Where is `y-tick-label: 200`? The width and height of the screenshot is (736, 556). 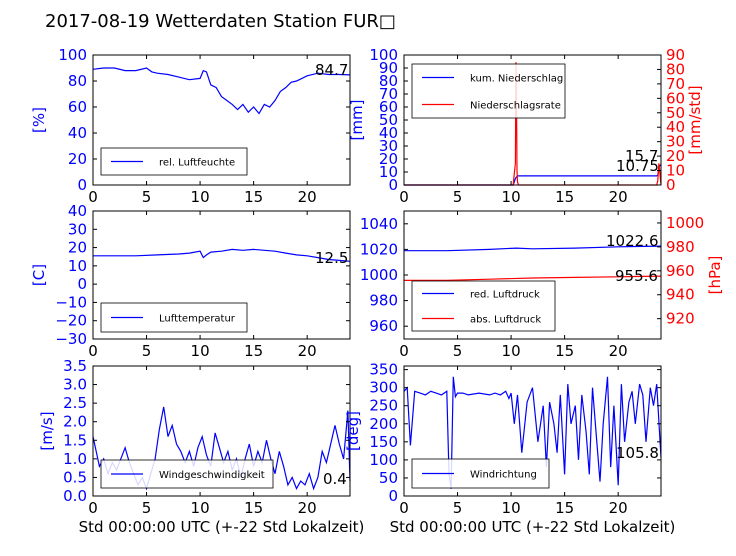
y-tick-label: 200 is located at coordinates (383, 424).